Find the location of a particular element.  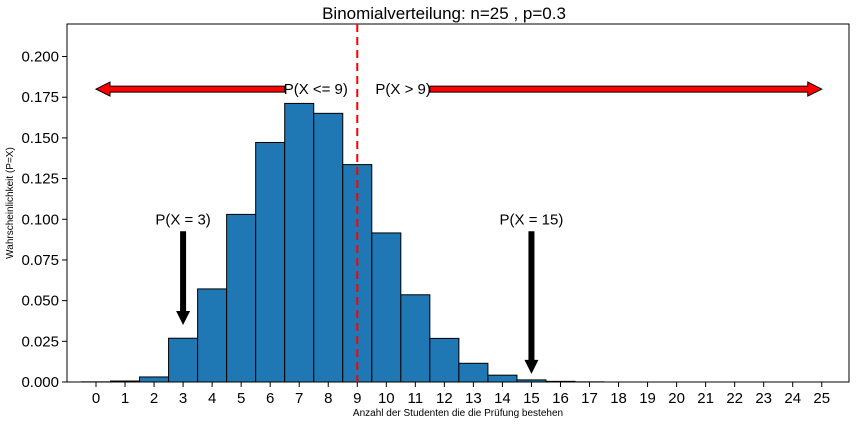

y-tick-label: 0.150 is located at coordinates (40, 138).